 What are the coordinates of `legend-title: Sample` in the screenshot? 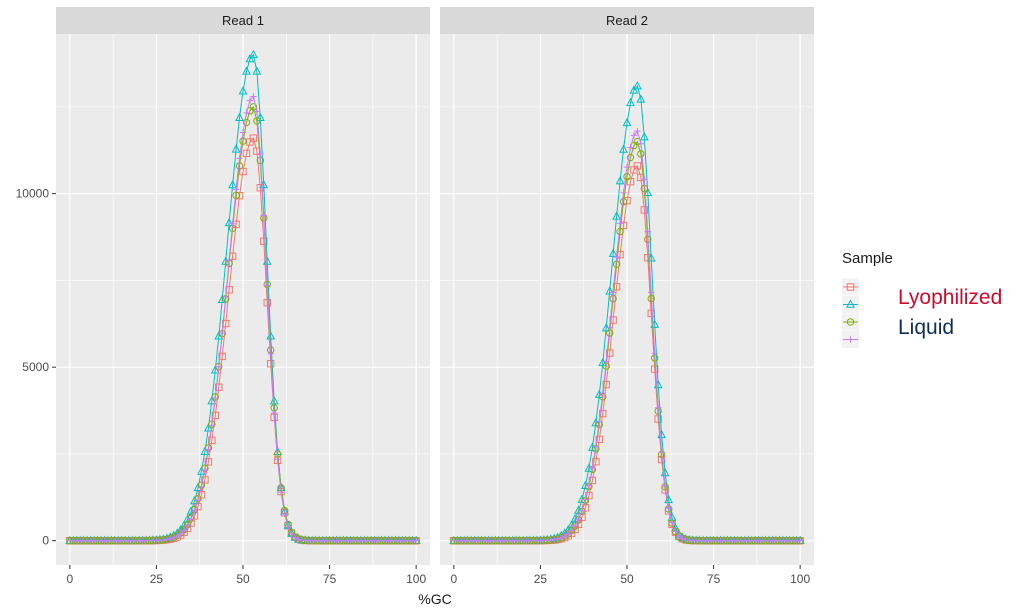 It's located at (867, 258).